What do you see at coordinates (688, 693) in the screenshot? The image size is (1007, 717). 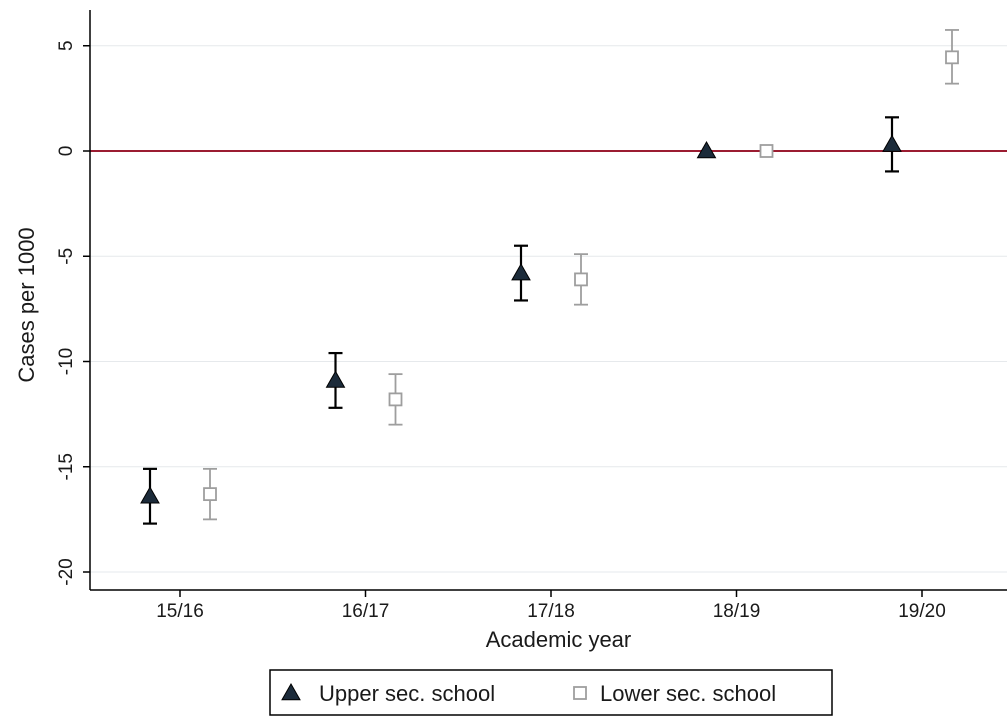 I see `legend-label: Lower sec. school` at bounding box center [688, 693].